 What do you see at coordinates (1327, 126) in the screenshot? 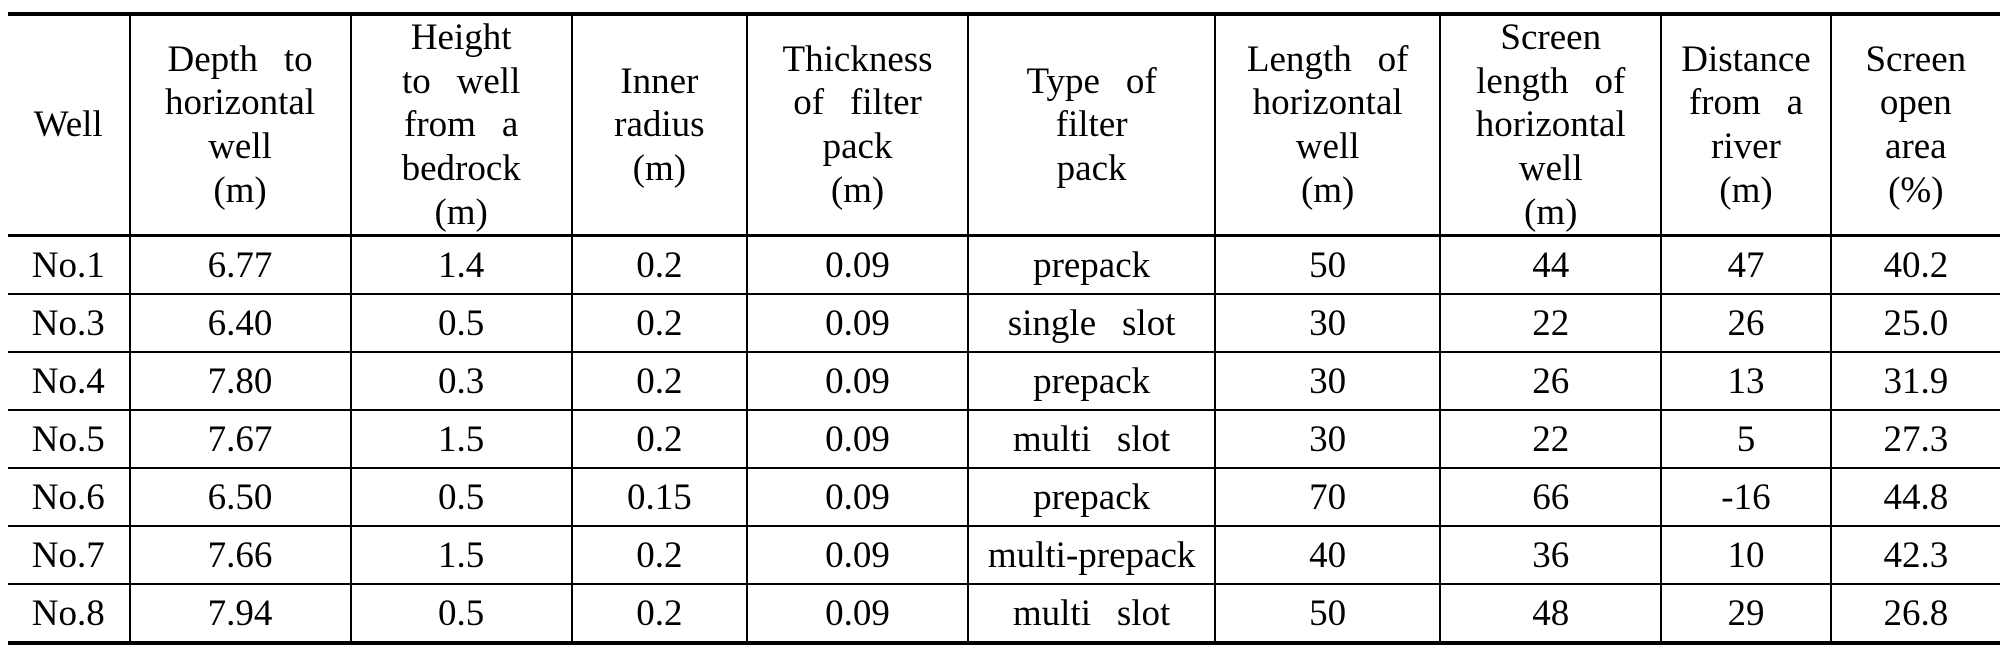
I see `col-header-length: Length of horizontal well (m)` at bounding box center [1327, 126].